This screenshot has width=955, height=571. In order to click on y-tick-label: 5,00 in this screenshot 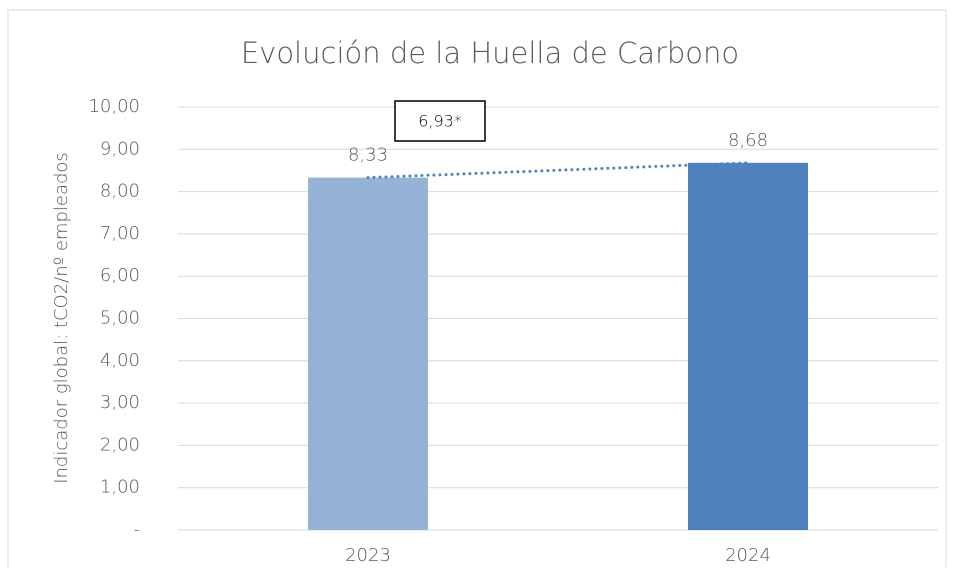, I will do `click(120, 318)`.